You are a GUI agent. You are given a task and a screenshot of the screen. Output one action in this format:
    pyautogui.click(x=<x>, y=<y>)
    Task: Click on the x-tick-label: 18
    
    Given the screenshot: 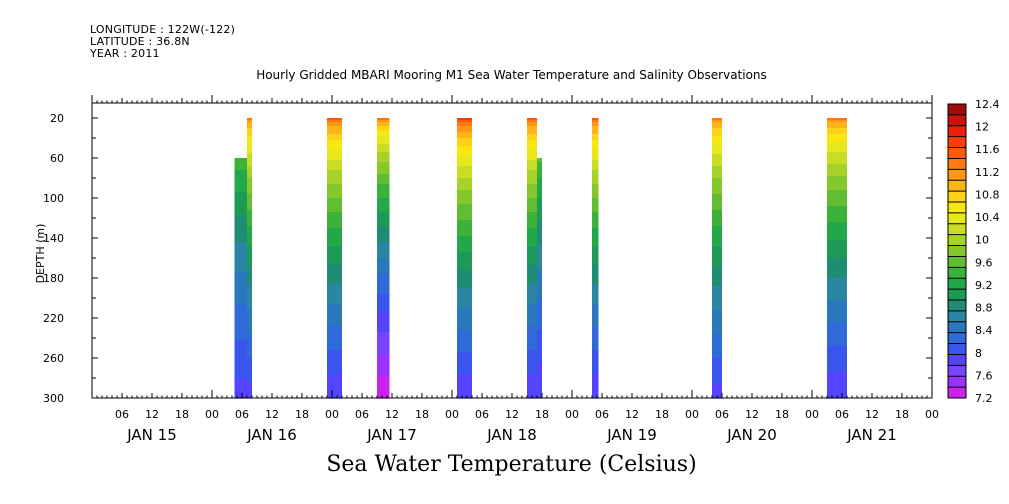 What is the action you would take?
    pyautogui.click(x=302, y=414)
    